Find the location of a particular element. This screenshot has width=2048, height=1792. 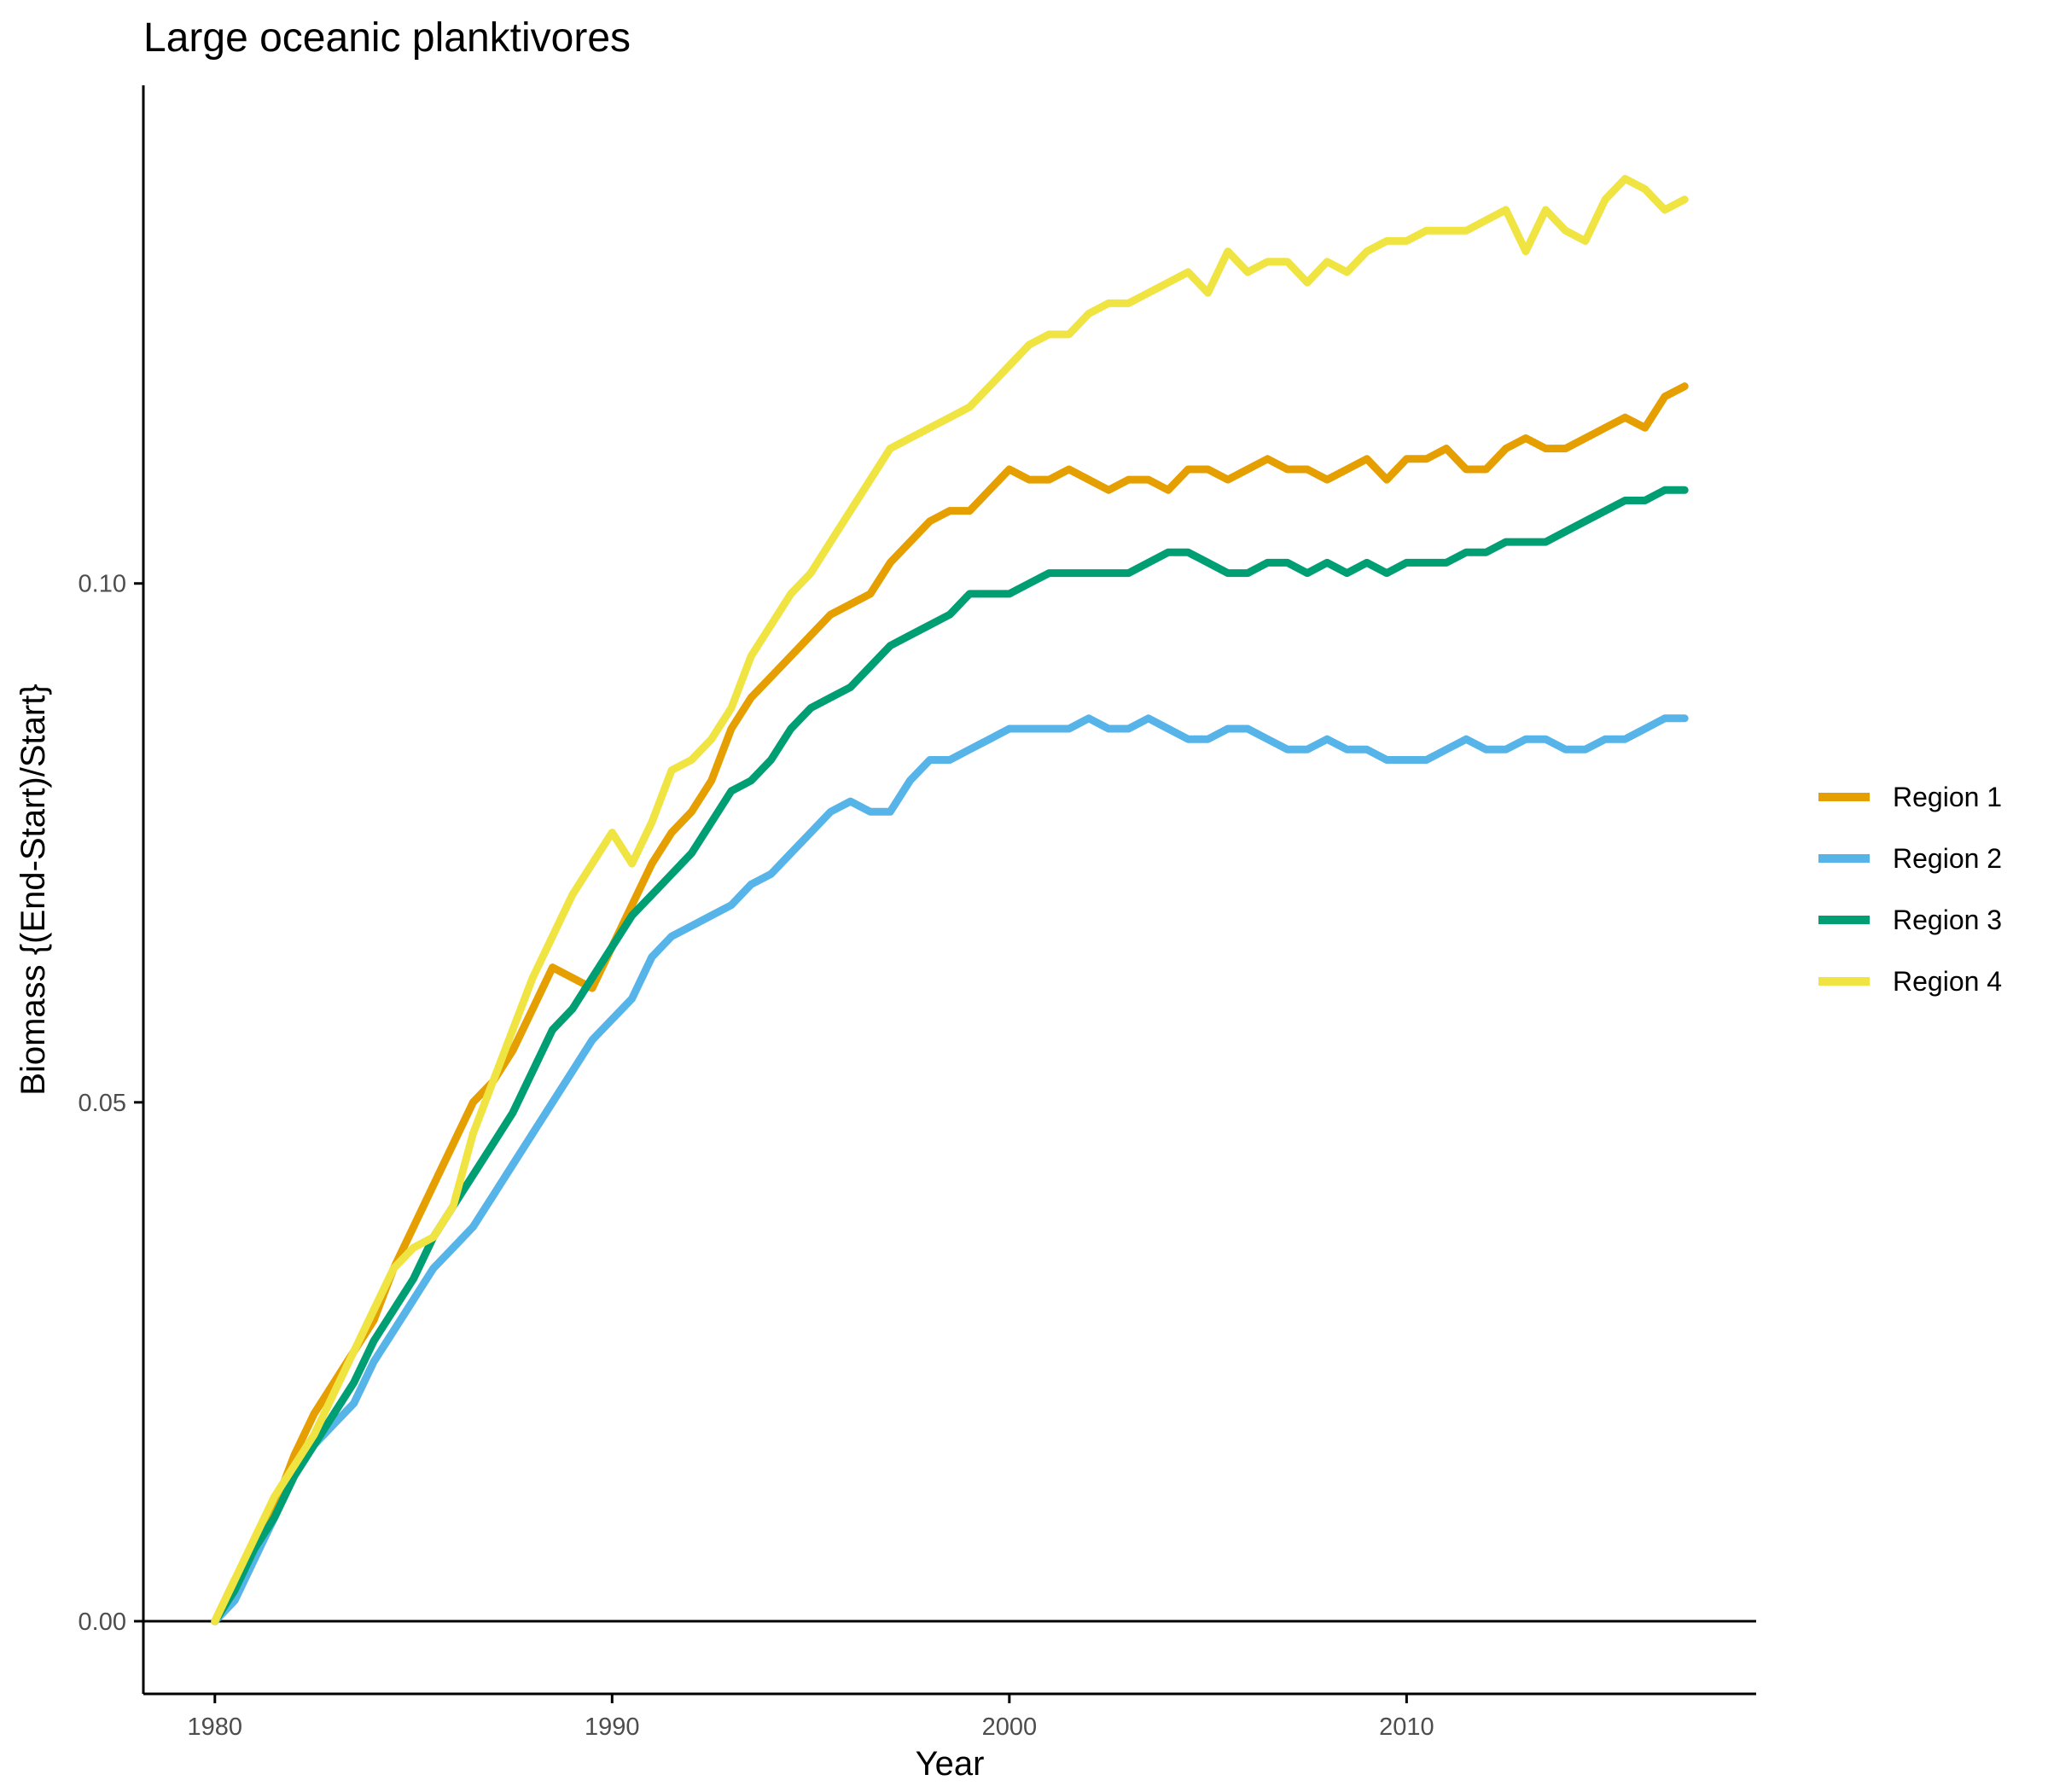

legend-label-region-4: Region 4 is located at coordinates (1948, 982).